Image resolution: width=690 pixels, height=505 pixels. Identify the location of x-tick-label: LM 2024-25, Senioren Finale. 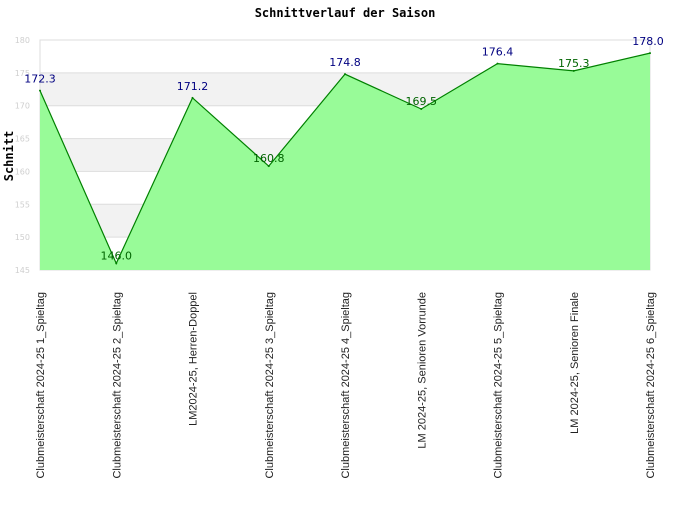
(575, 363).